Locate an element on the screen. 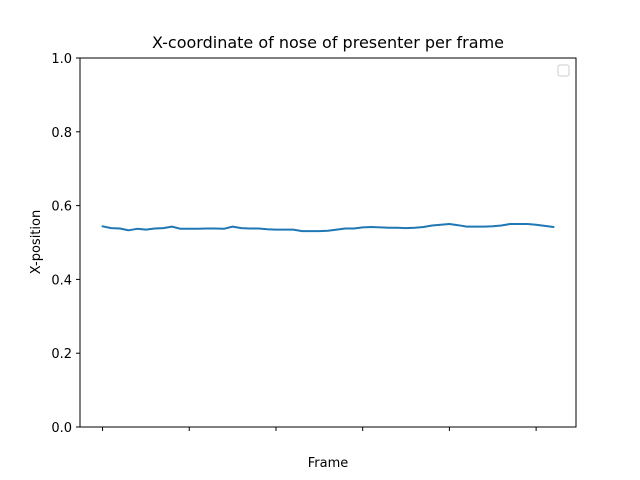 The height and width of the screenshot is (480, 640). y-axis-label: X-position is located at coordinates (36, 242).